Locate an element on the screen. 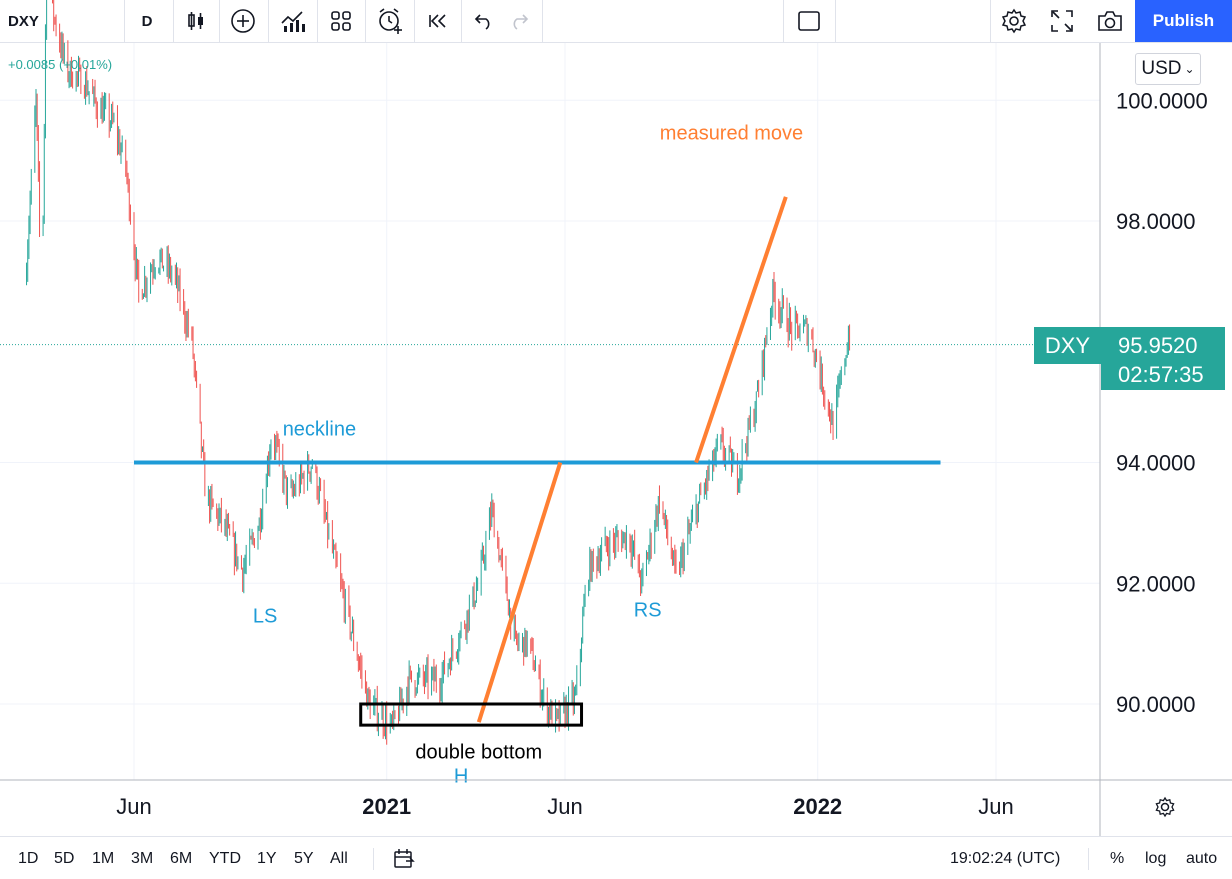  alert-icon is located at coordinates (390, 21).